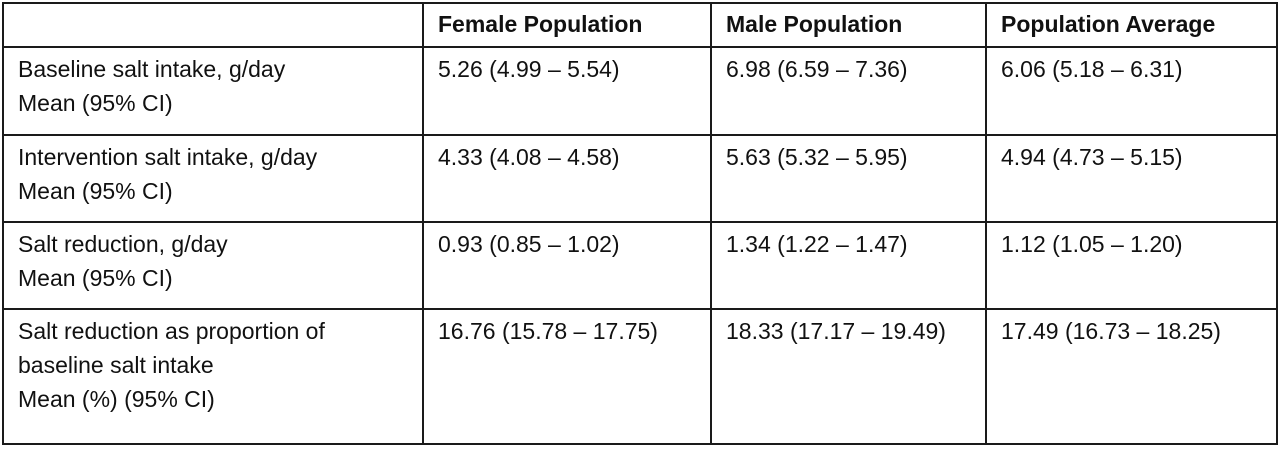 This screenshot has width=1280, height=449. Describe the element at coordinates (567, 91) in the screenshot. I see `cell-female: 5.26 (4.99 – 5.54)` at that location.